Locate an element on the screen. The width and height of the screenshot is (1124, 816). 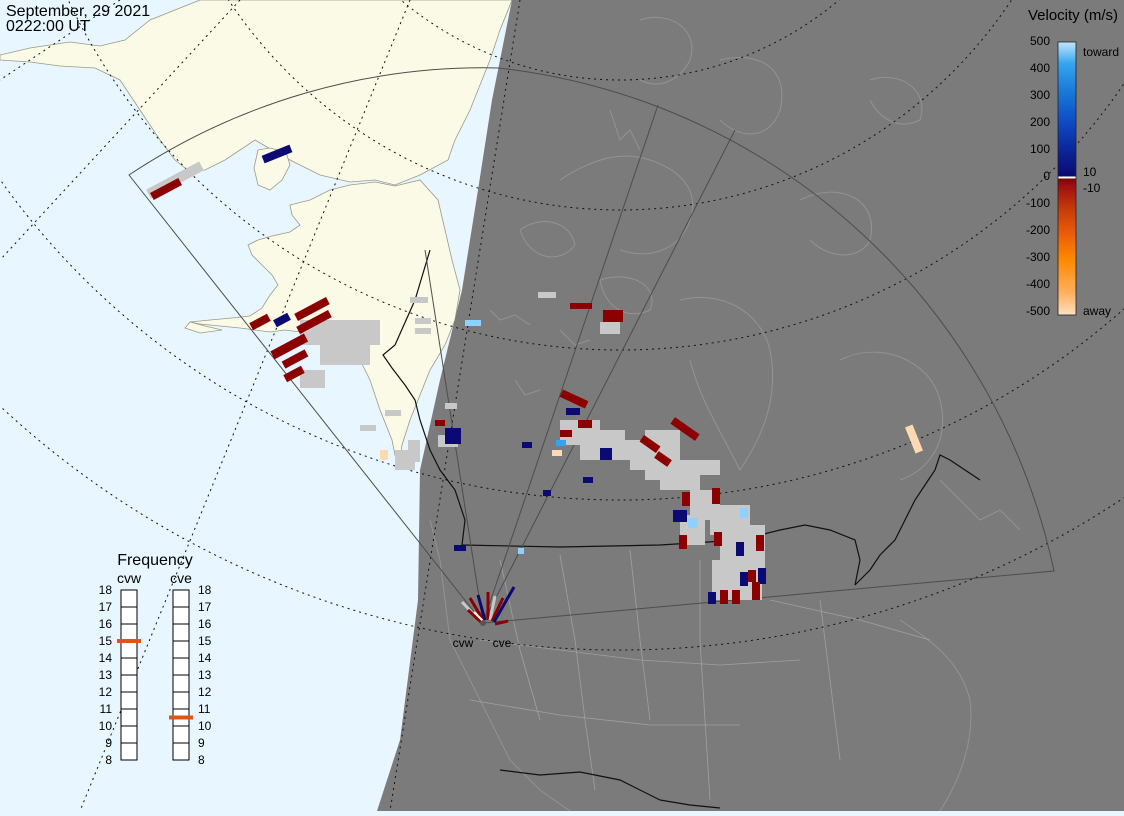
velocity-tick-label: 200 is located at coordinates (1040, 122).